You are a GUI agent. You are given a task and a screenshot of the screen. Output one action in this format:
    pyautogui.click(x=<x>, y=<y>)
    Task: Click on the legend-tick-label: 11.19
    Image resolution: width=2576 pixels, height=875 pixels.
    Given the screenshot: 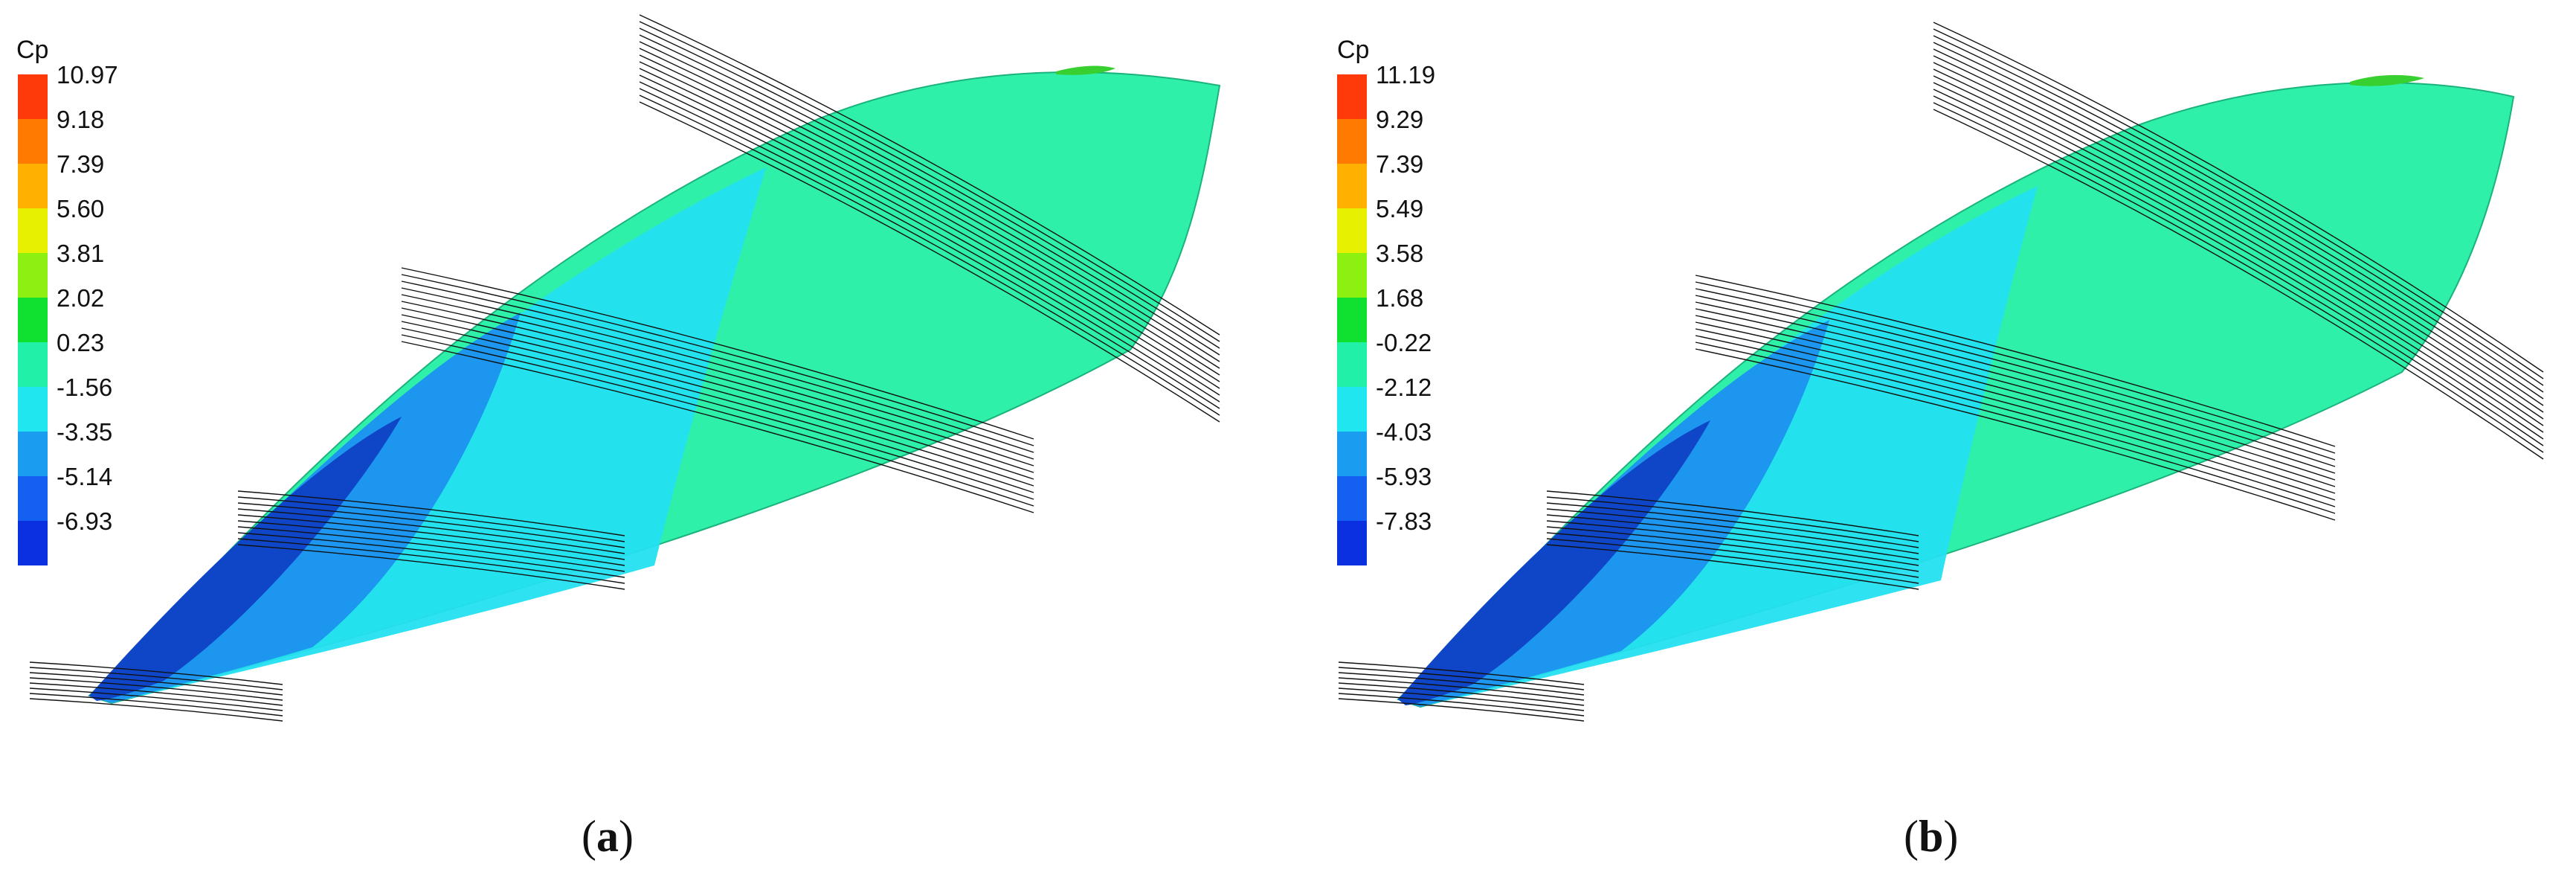 What is the action you would take?
    pyautogui.click(x=1406, y=75)
    